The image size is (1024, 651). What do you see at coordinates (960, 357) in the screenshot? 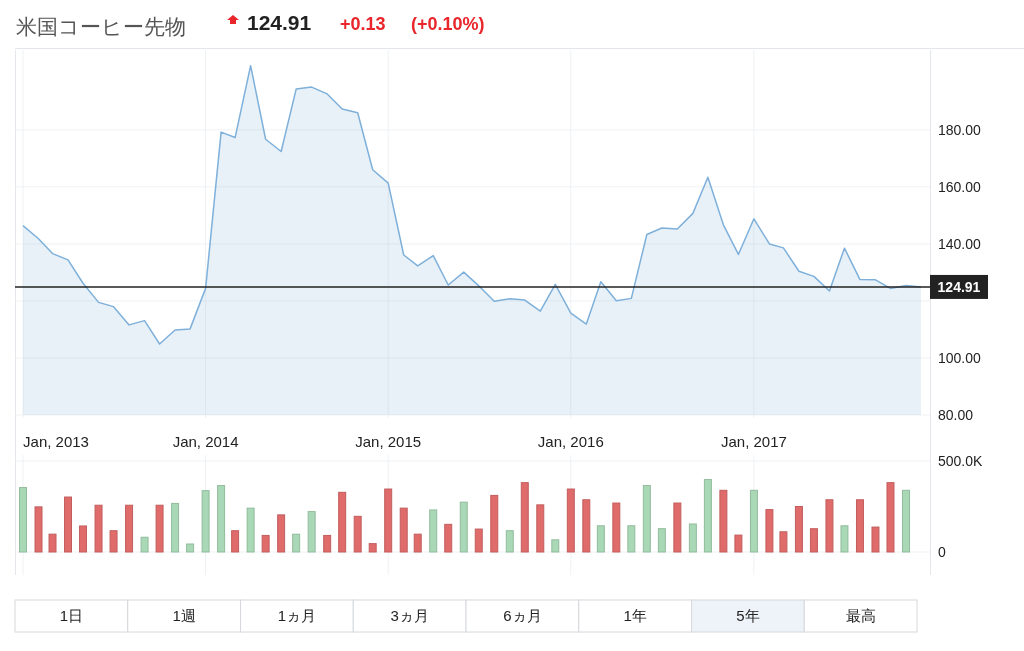
I see `y-tick-label: 100.00` at bounding box center [960, 357].